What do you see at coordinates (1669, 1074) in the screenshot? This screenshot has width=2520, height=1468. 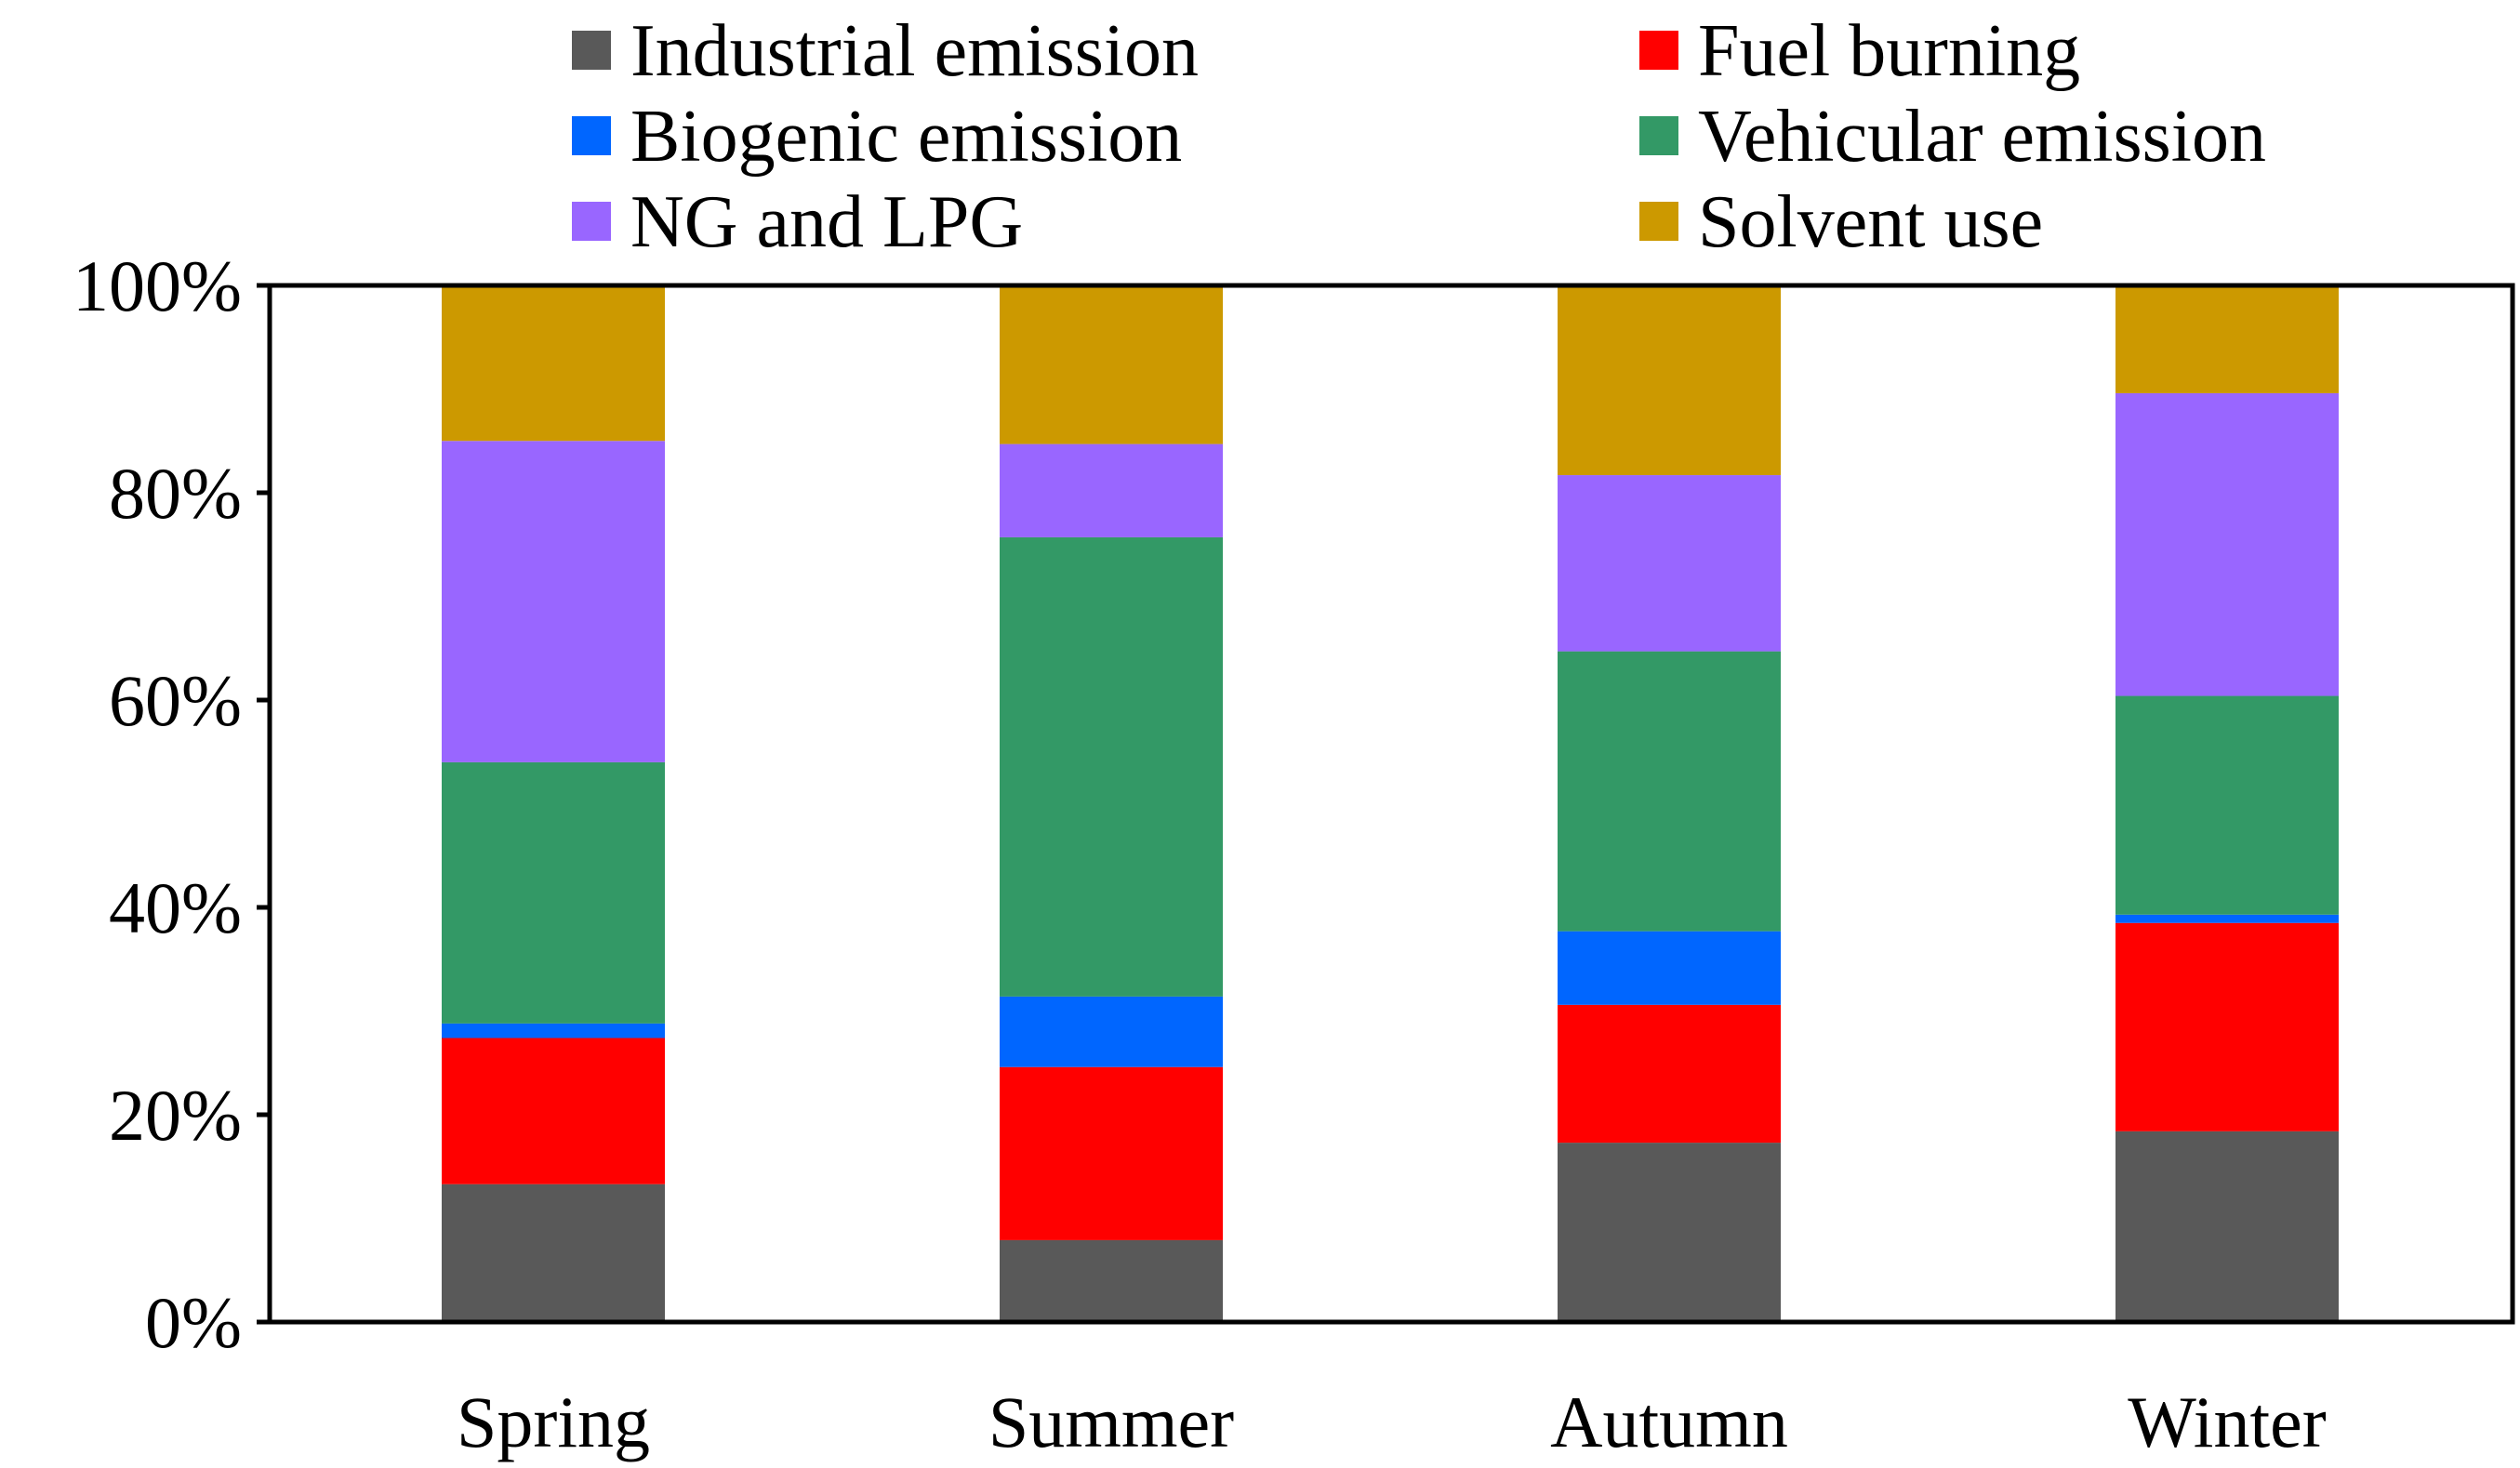 I see `bar-segment-autumn-fuel-burning` at bounding box center [1669, 1074].